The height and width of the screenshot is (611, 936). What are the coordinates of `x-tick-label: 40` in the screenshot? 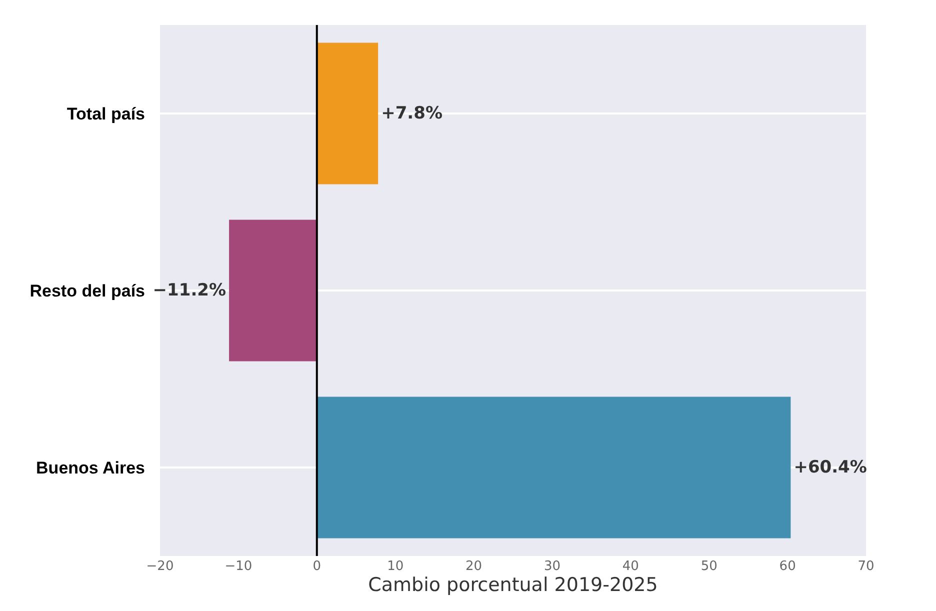 It's located at (630, 566).